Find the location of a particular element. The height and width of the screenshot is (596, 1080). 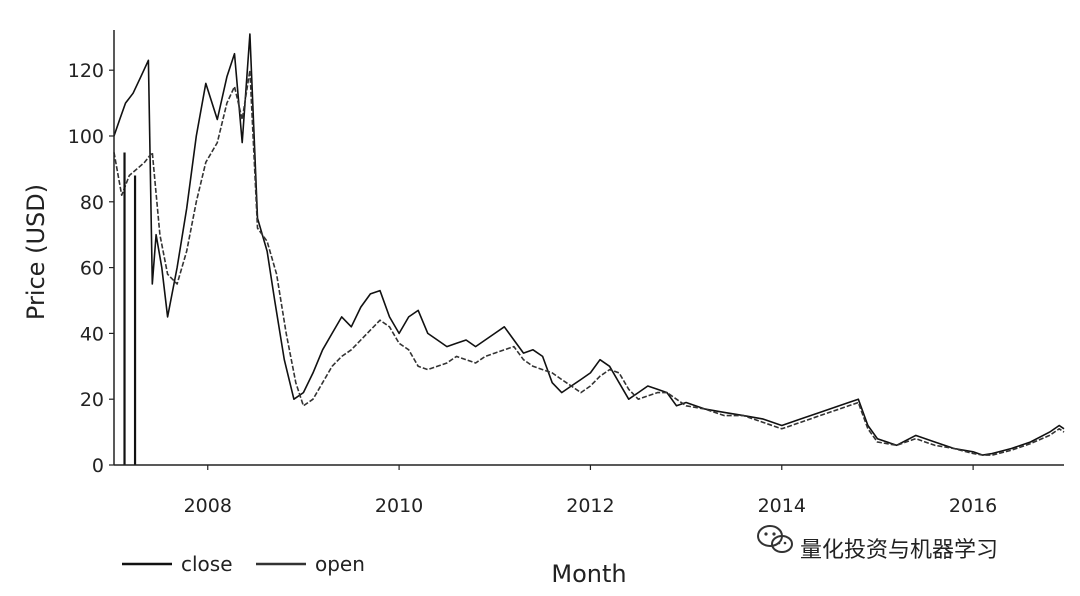

wechat-icon is located at coordinates (775, 539).